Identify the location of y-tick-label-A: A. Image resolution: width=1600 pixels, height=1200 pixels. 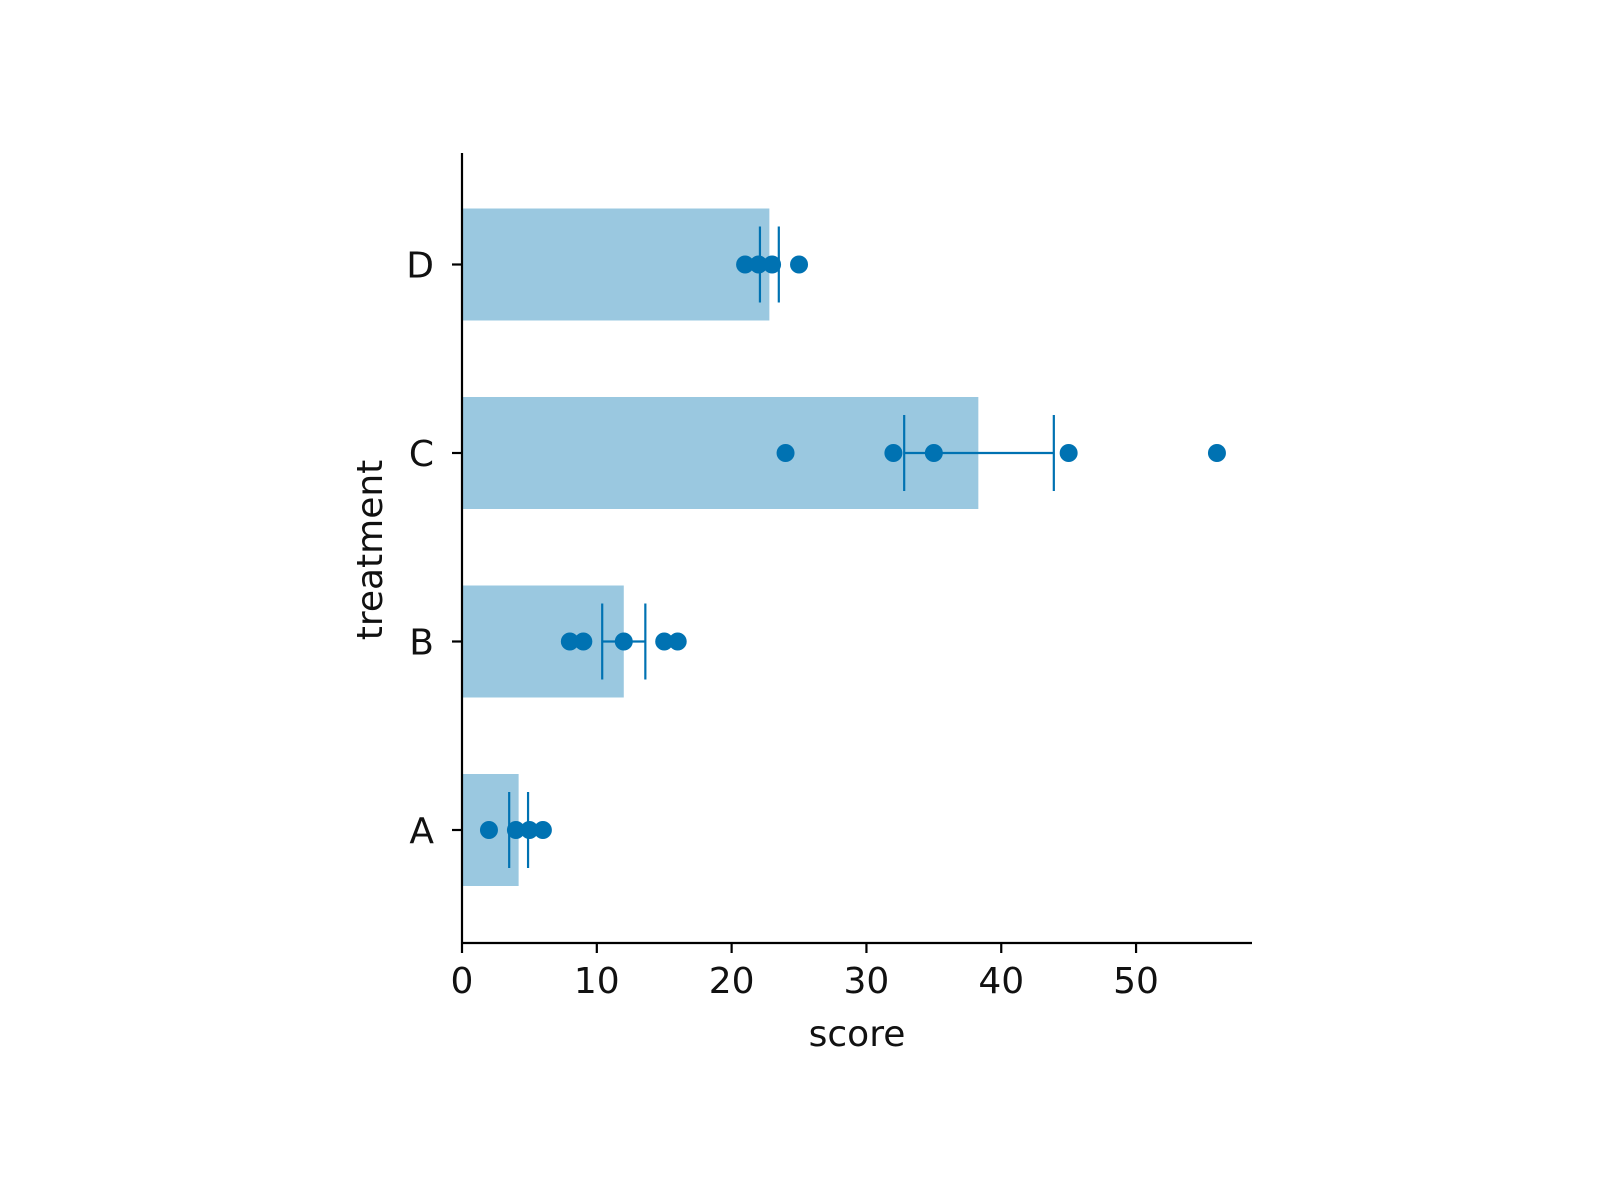
(421, 831).